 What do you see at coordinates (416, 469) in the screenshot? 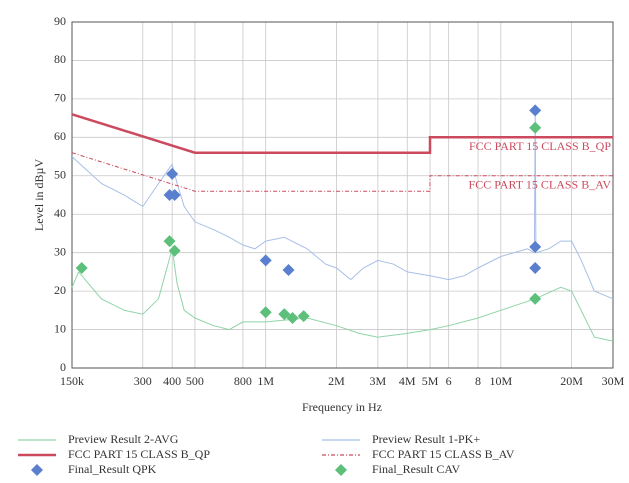
I see `legend-label: Final_Result CAV` at bounding box center [416, 469].